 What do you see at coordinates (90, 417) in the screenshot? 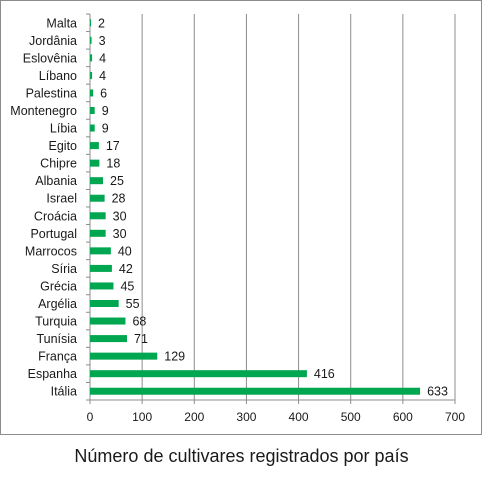
I see `x-tick-label: 0` at bounding box center [90, 417].